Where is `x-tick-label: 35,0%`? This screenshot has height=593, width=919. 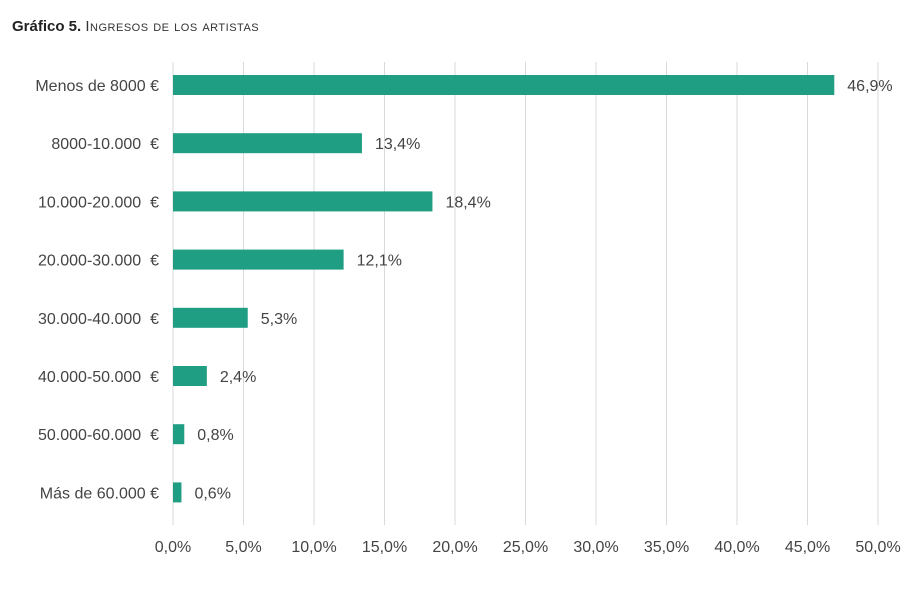 x-tick-label: 35,0% is located at coordinates (666, 547).